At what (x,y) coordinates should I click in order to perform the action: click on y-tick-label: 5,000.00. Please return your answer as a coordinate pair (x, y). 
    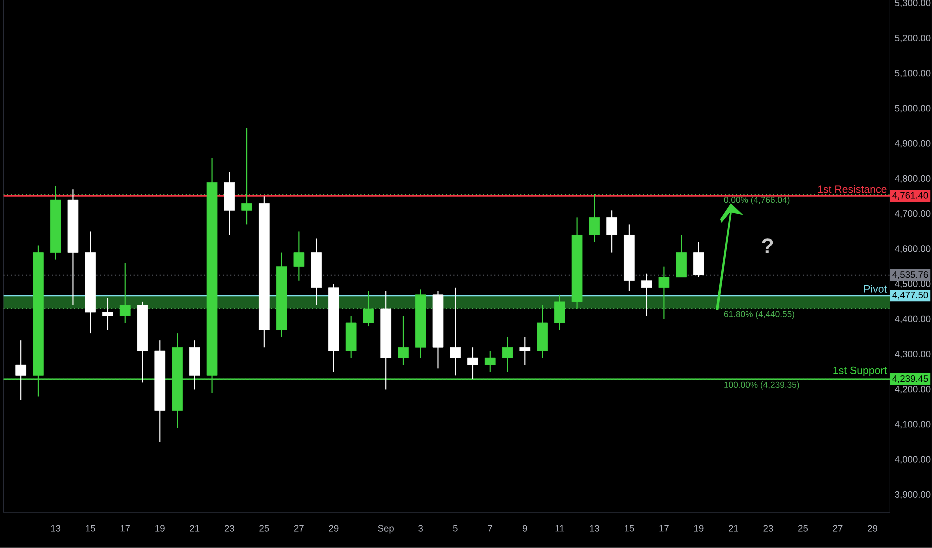
    Looking at the image, I should click on (913, 109).